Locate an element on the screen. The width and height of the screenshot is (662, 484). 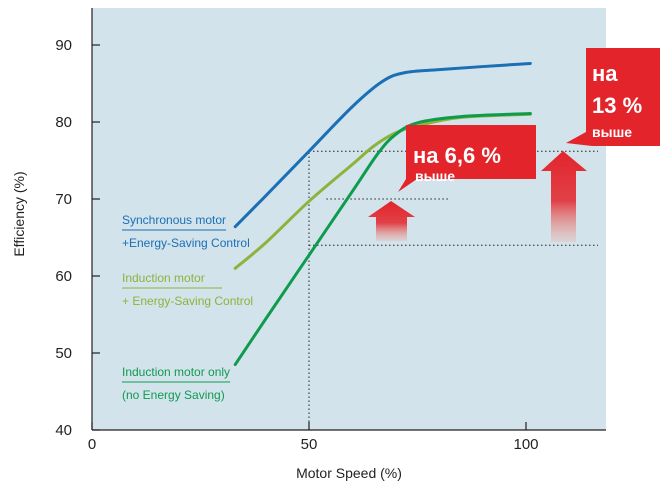
callout-2-line-3: выше is located at coordinates (612, 132).